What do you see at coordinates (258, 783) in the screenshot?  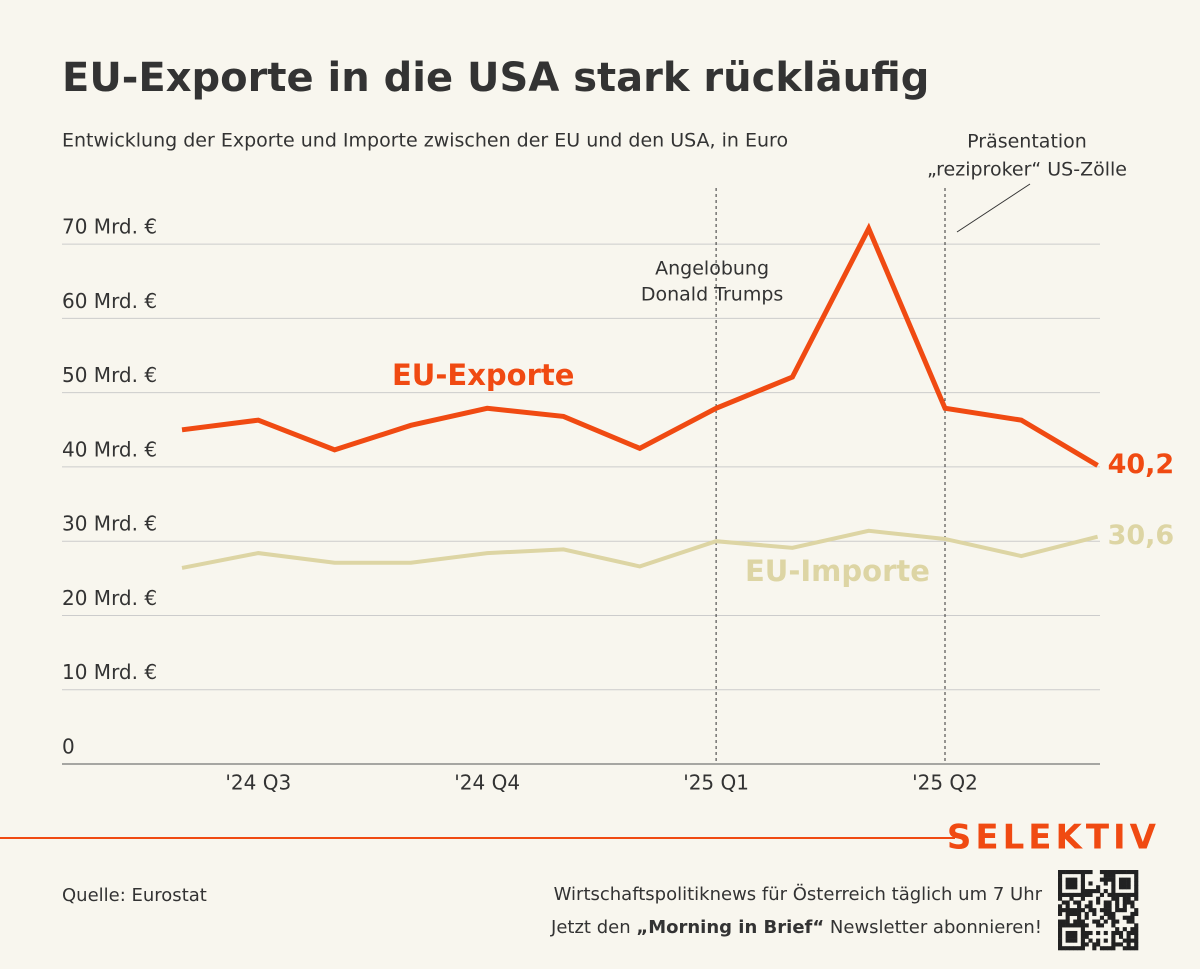 I see `x-tick-label: '24 Q3` at bounding box center [258, 783].